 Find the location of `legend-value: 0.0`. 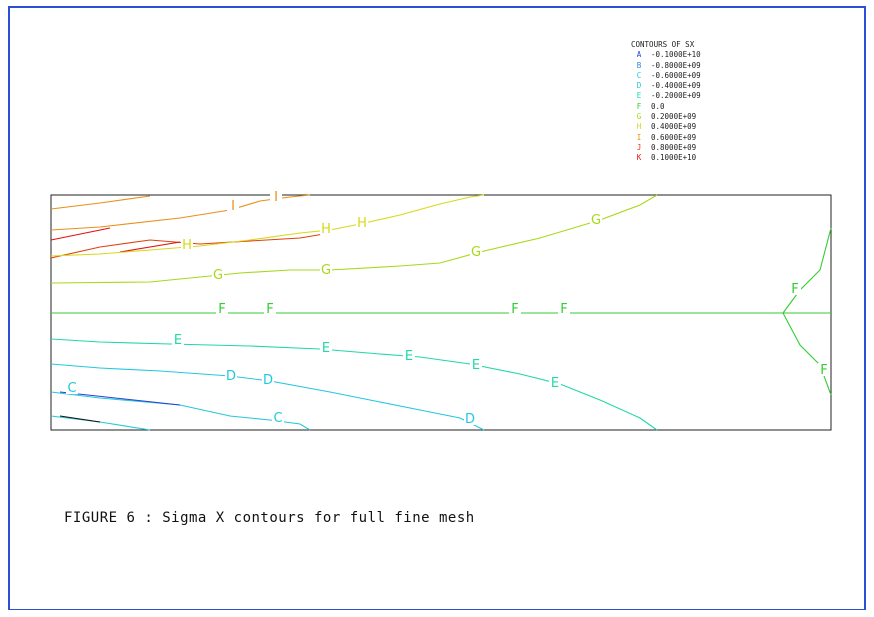

legend-value: 0.0 is located at coordinates (658, 106).